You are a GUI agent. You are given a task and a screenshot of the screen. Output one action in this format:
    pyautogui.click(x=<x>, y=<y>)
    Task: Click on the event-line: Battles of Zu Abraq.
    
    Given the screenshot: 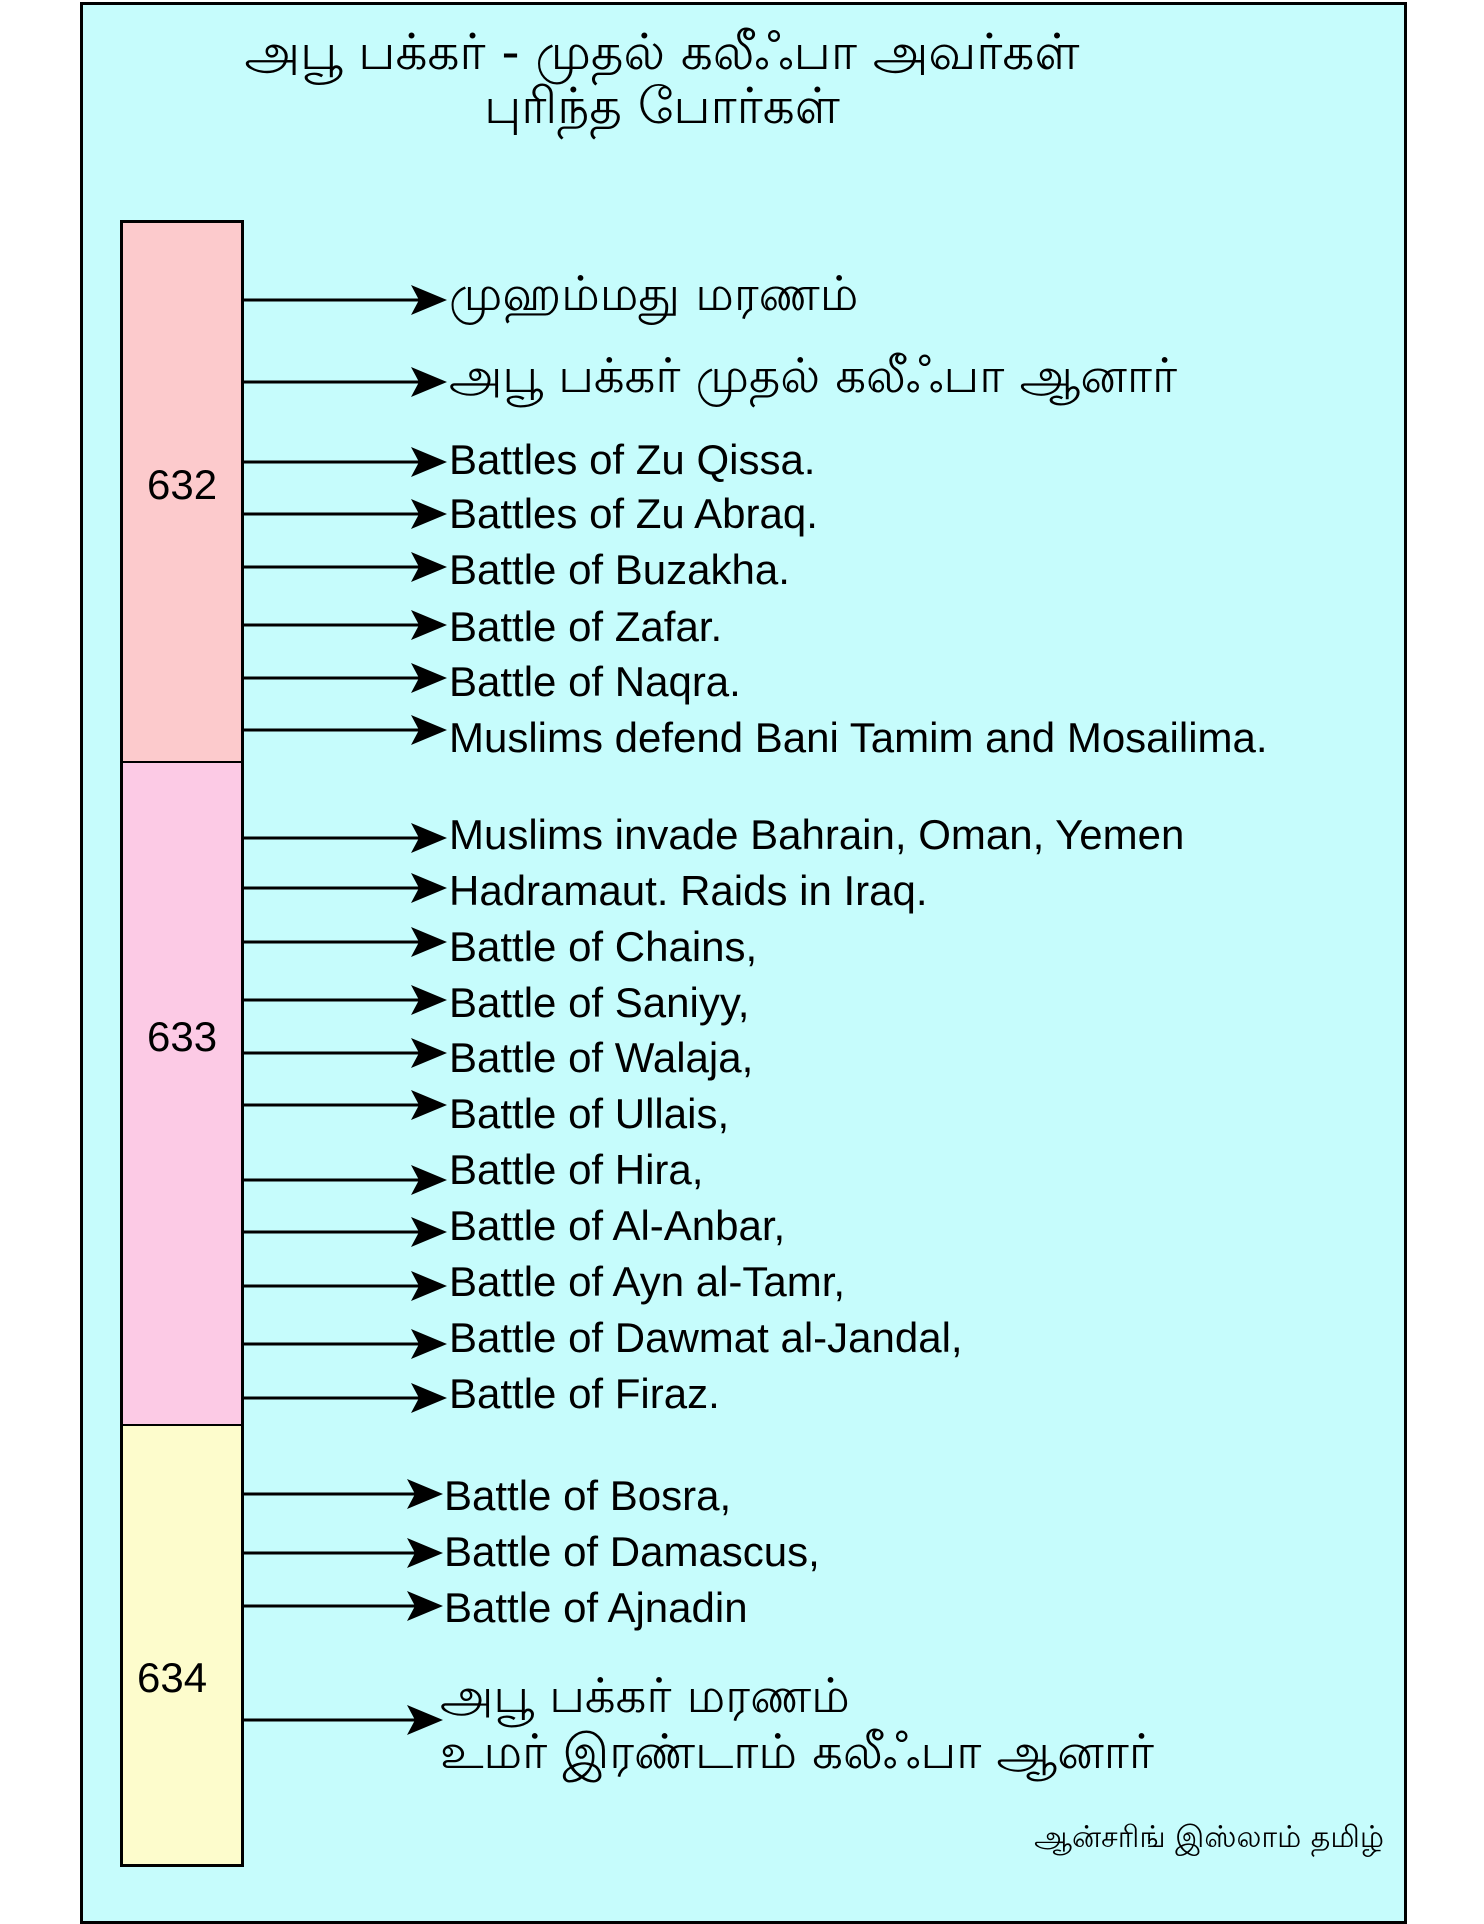 What is the action you would take?
    pyautogui.click(x=633, y=513)
    